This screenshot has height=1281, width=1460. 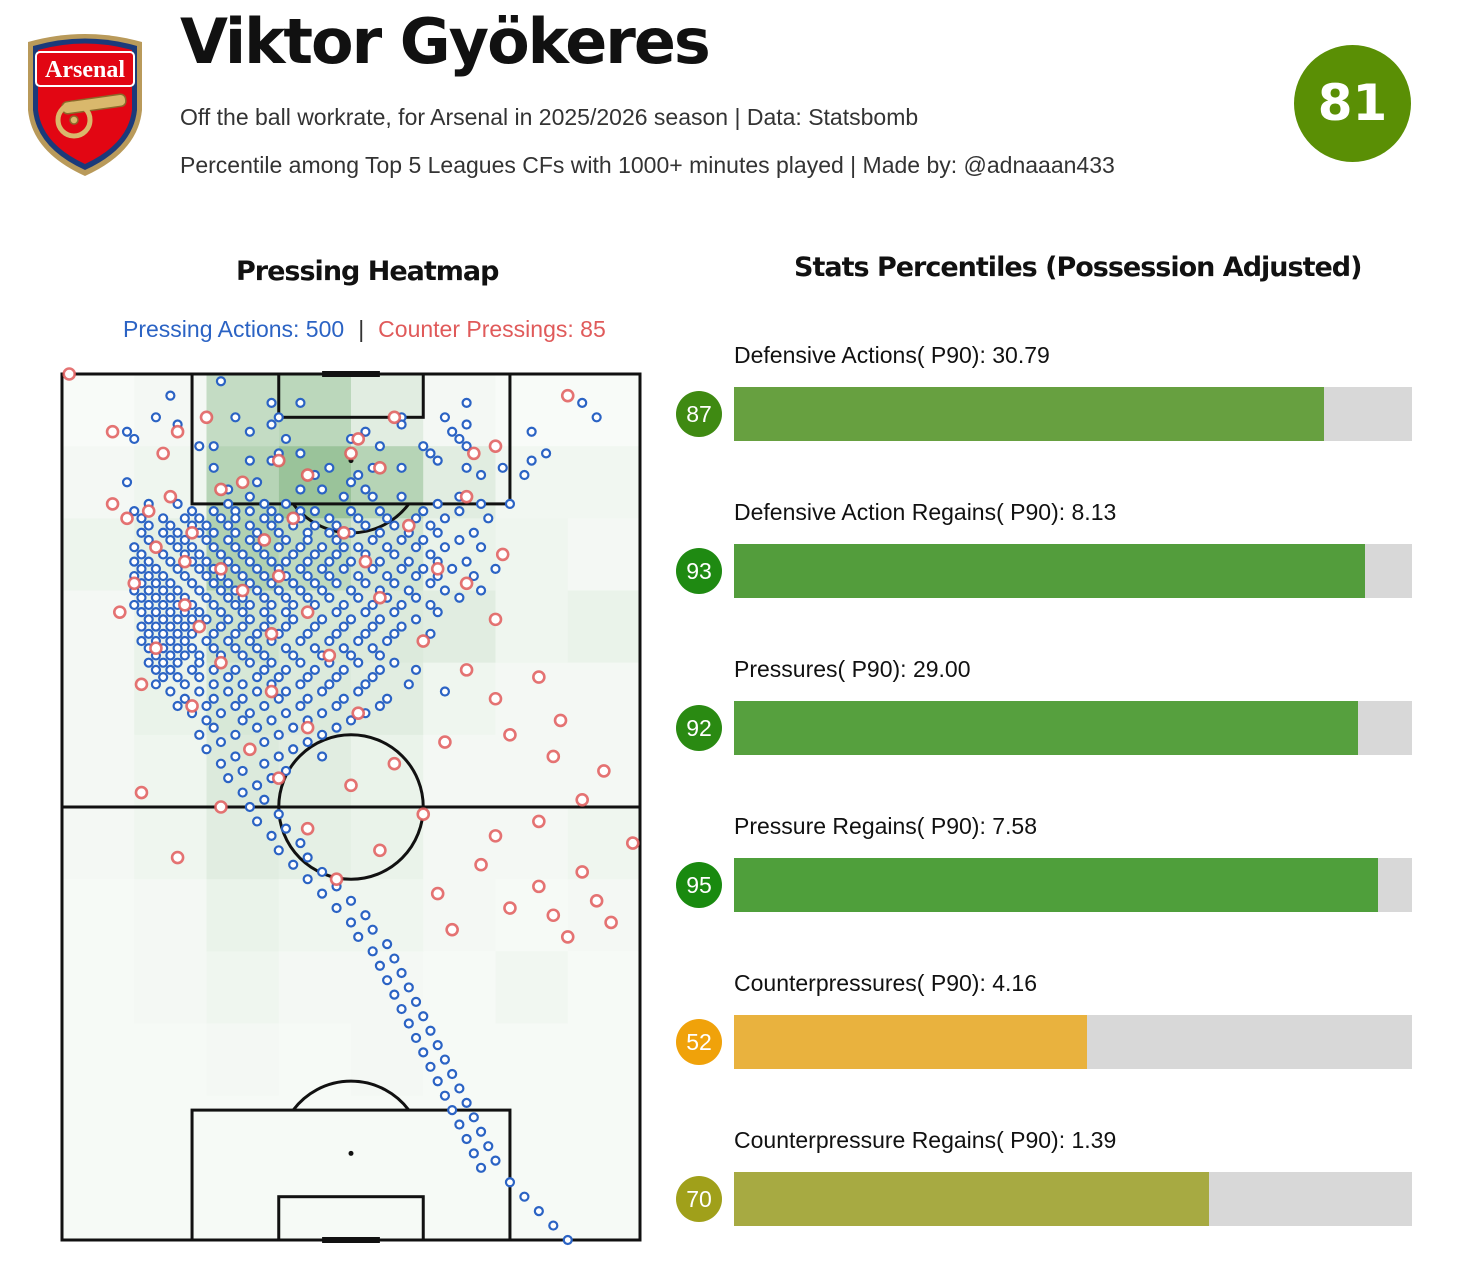 What do you see at coordinates (91, 116) in the screenshot?
I see `cannon-icon` at bounding box center [91, 116].